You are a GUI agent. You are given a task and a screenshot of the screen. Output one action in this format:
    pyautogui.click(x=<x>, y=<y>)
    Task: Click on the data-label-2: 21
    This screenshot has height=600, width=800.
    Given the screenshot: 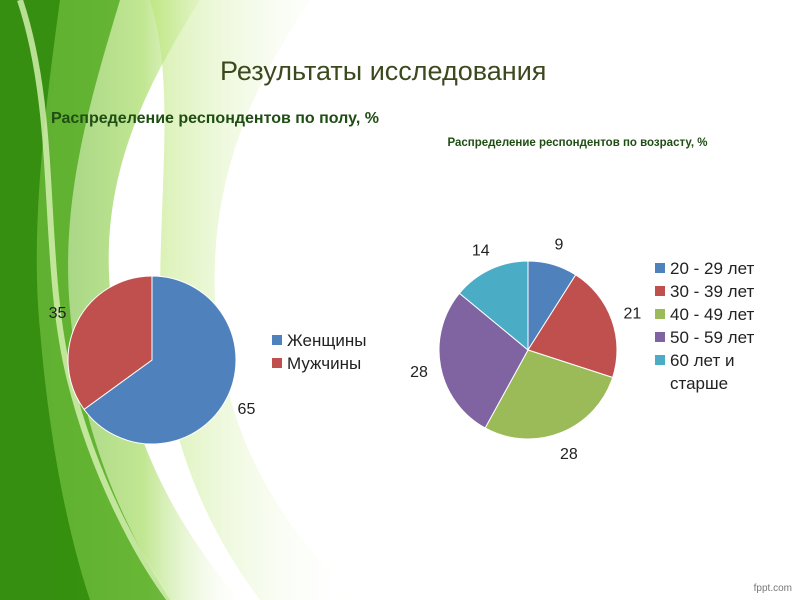 What is the action you would take?
    pyautogui.click(x=633, y=313)
    